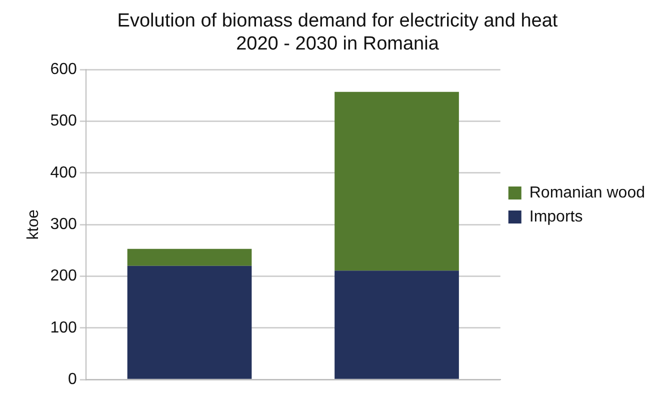 The width and height of the screenshot is (665, 410). I want to click on y-tick-label: 500, so click(63, 121).